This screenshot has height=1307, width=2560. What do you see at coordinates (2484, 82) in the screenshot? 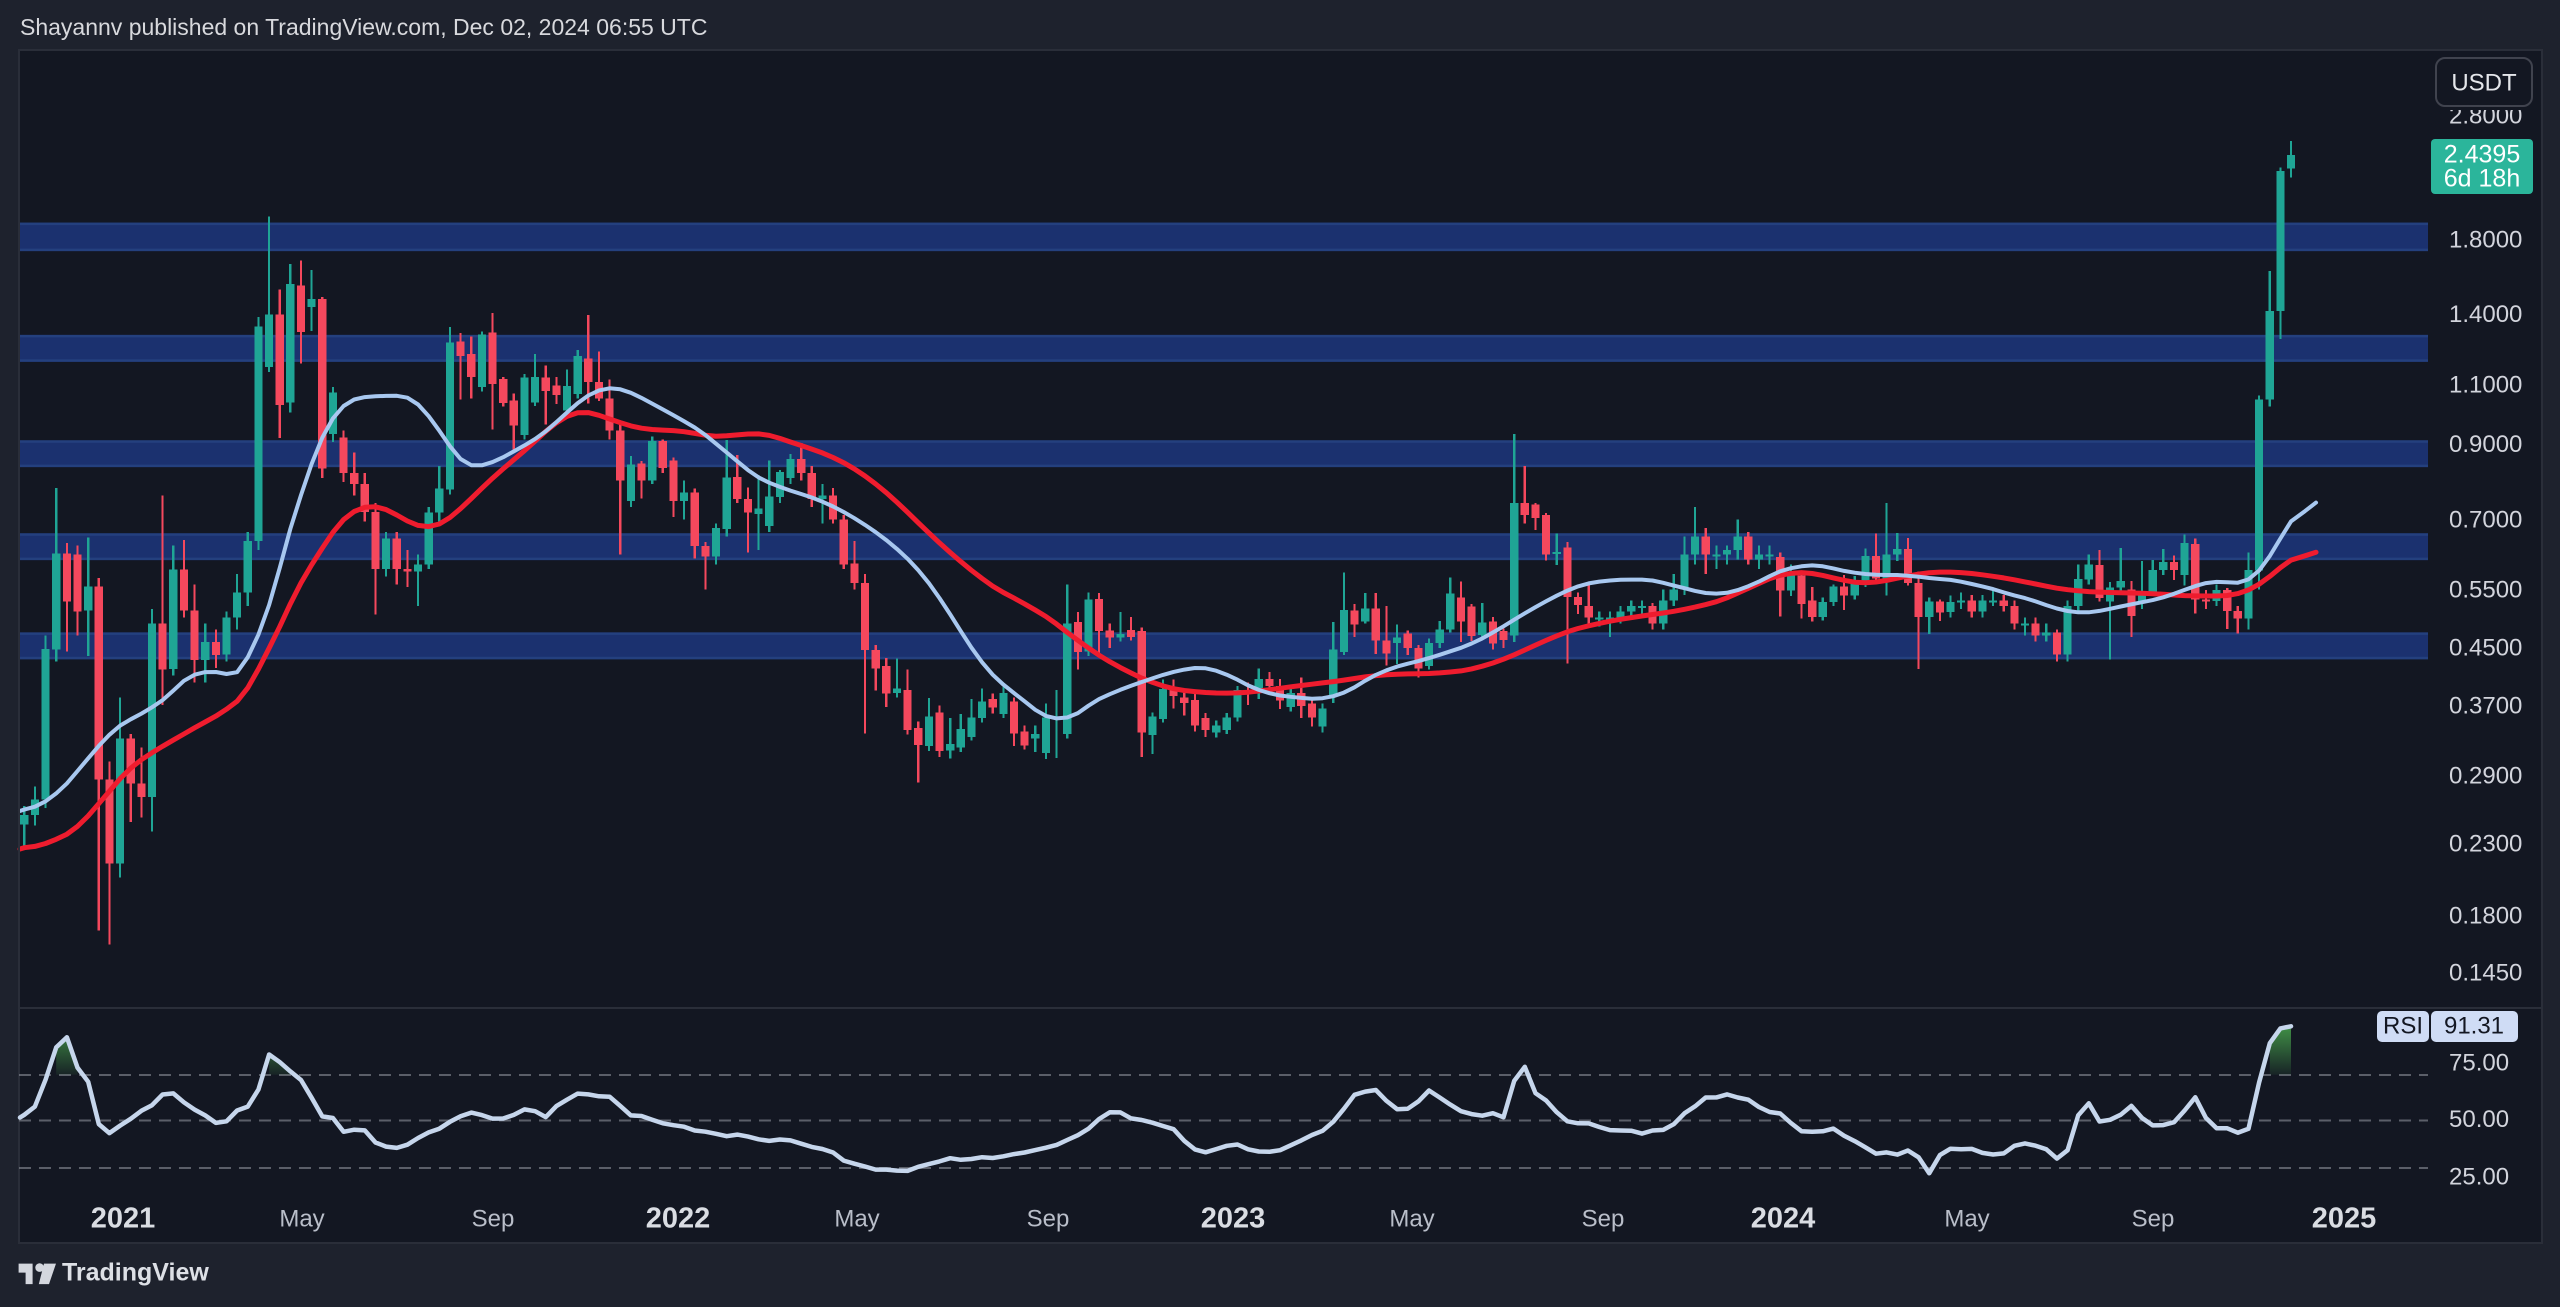
I see `svg-text: USDT` at bounding box center [2484, 82].